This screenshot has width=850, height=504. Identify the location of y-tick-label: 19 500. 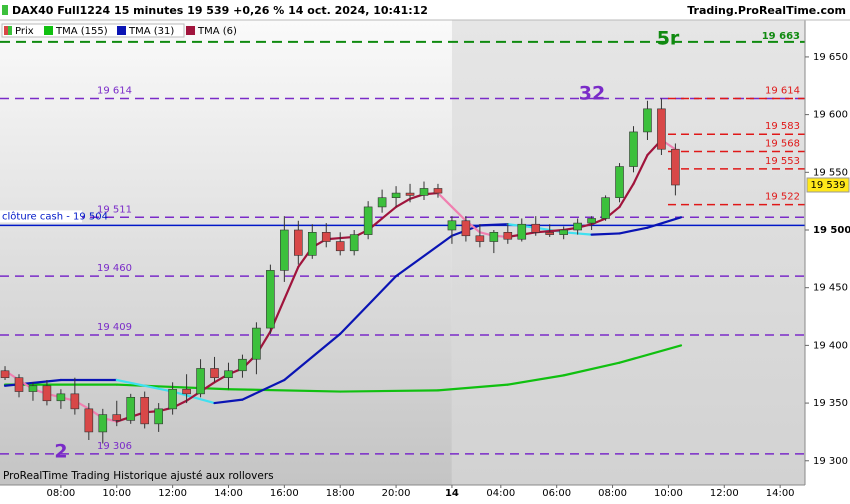
(831, 230).